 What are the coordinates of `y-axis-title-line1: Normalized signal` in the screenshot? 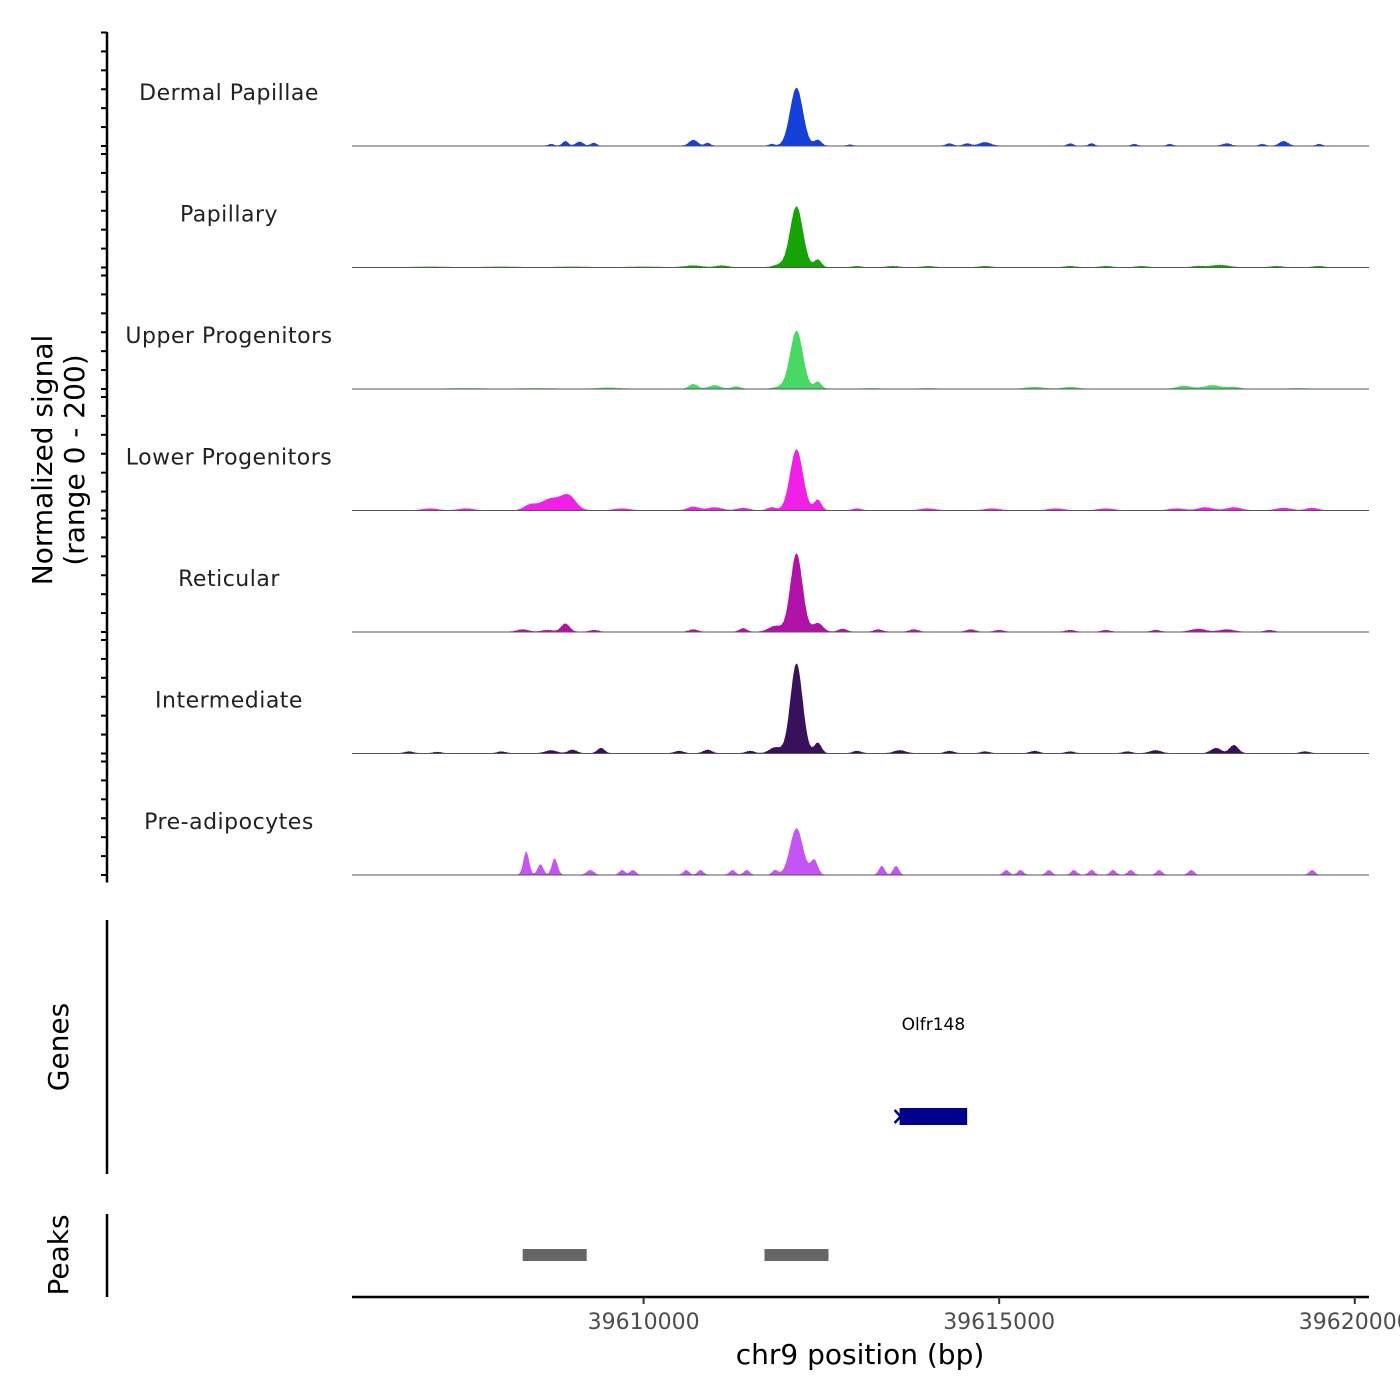 It's located at (42, 460).